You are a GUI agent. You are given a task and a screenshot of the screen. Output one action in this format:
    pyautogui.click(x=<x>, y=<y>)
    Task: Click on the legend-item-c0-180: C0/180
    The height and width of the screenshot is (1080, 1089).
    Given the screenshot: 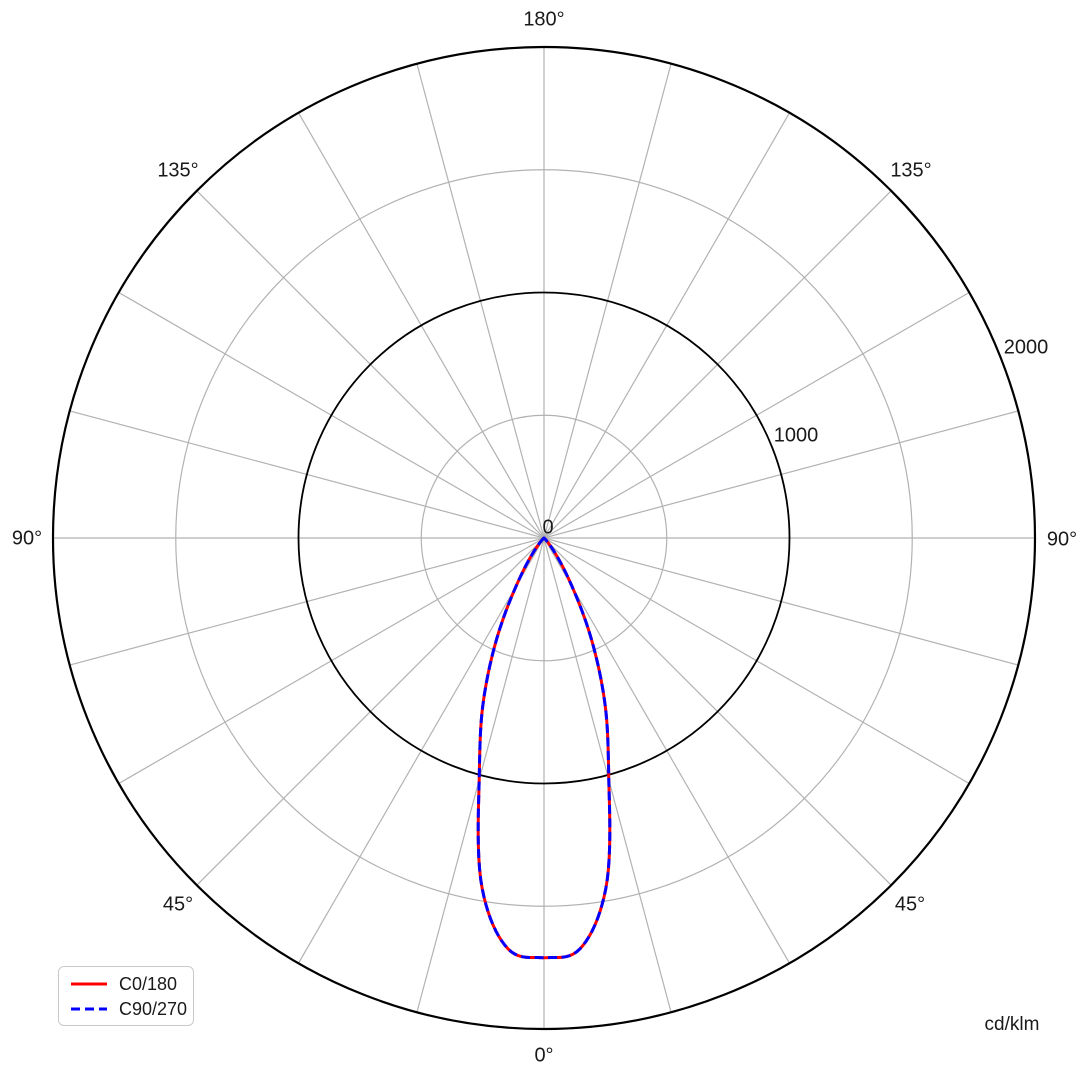 What is the action you would take?
    pyautogui.click(x=126, y=984)
    